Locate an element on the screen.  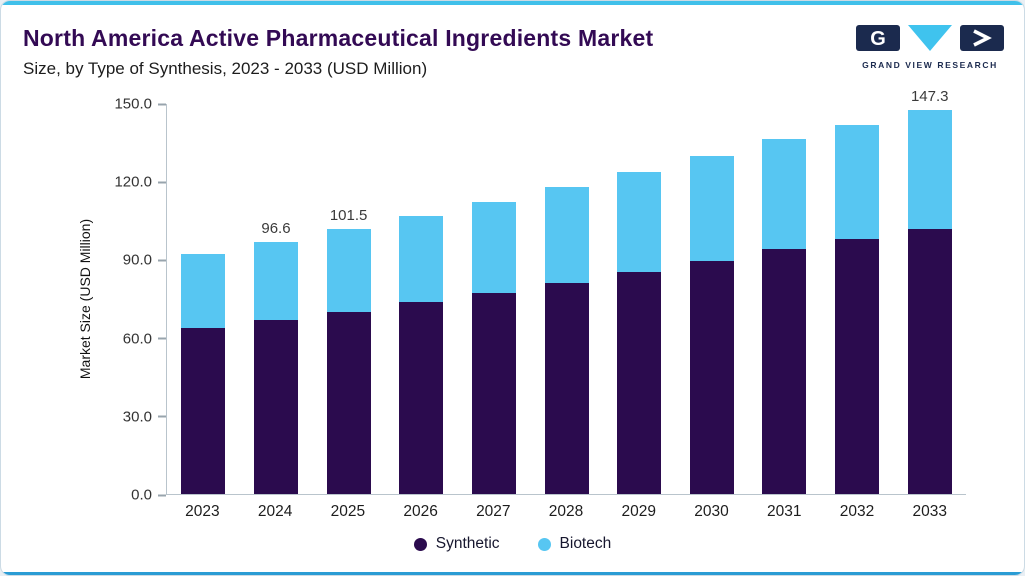
stacked-bar-2029 is located at coordinates (639, 333).